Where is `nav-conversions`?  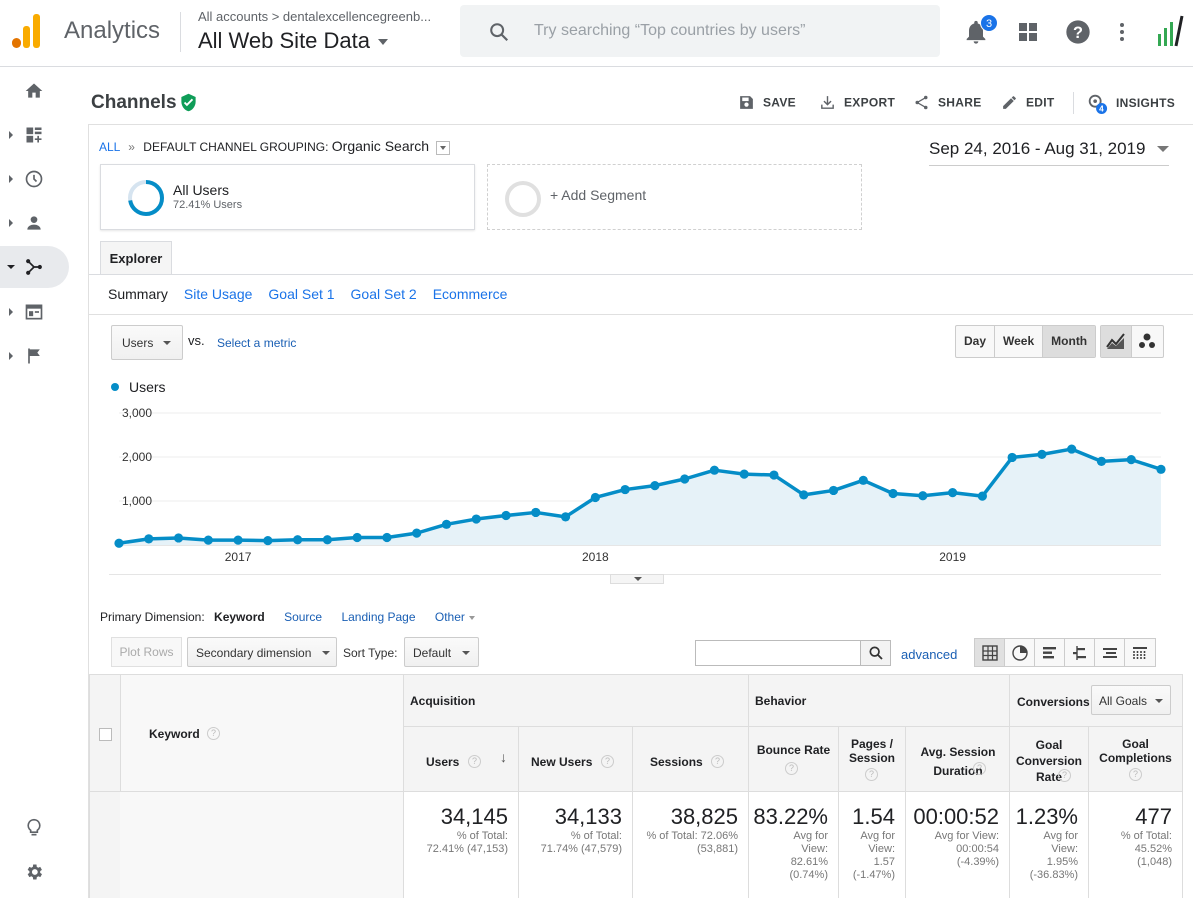
nav-conversions is located at coordinates (34, 356).